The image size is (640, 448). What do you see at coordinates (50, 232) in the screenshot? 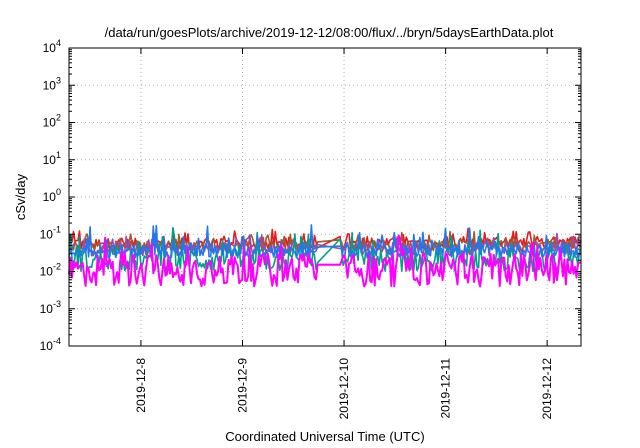
I see `y-tick-label: 10⁻¹` at bounding box center [50, 232].